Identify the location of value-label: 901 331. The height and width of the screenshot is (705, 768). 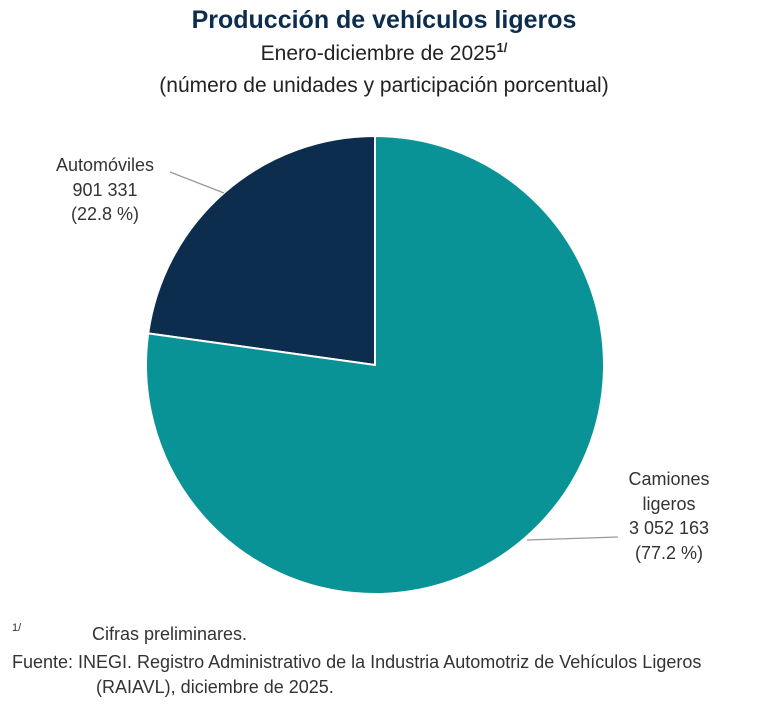
(105, 189).